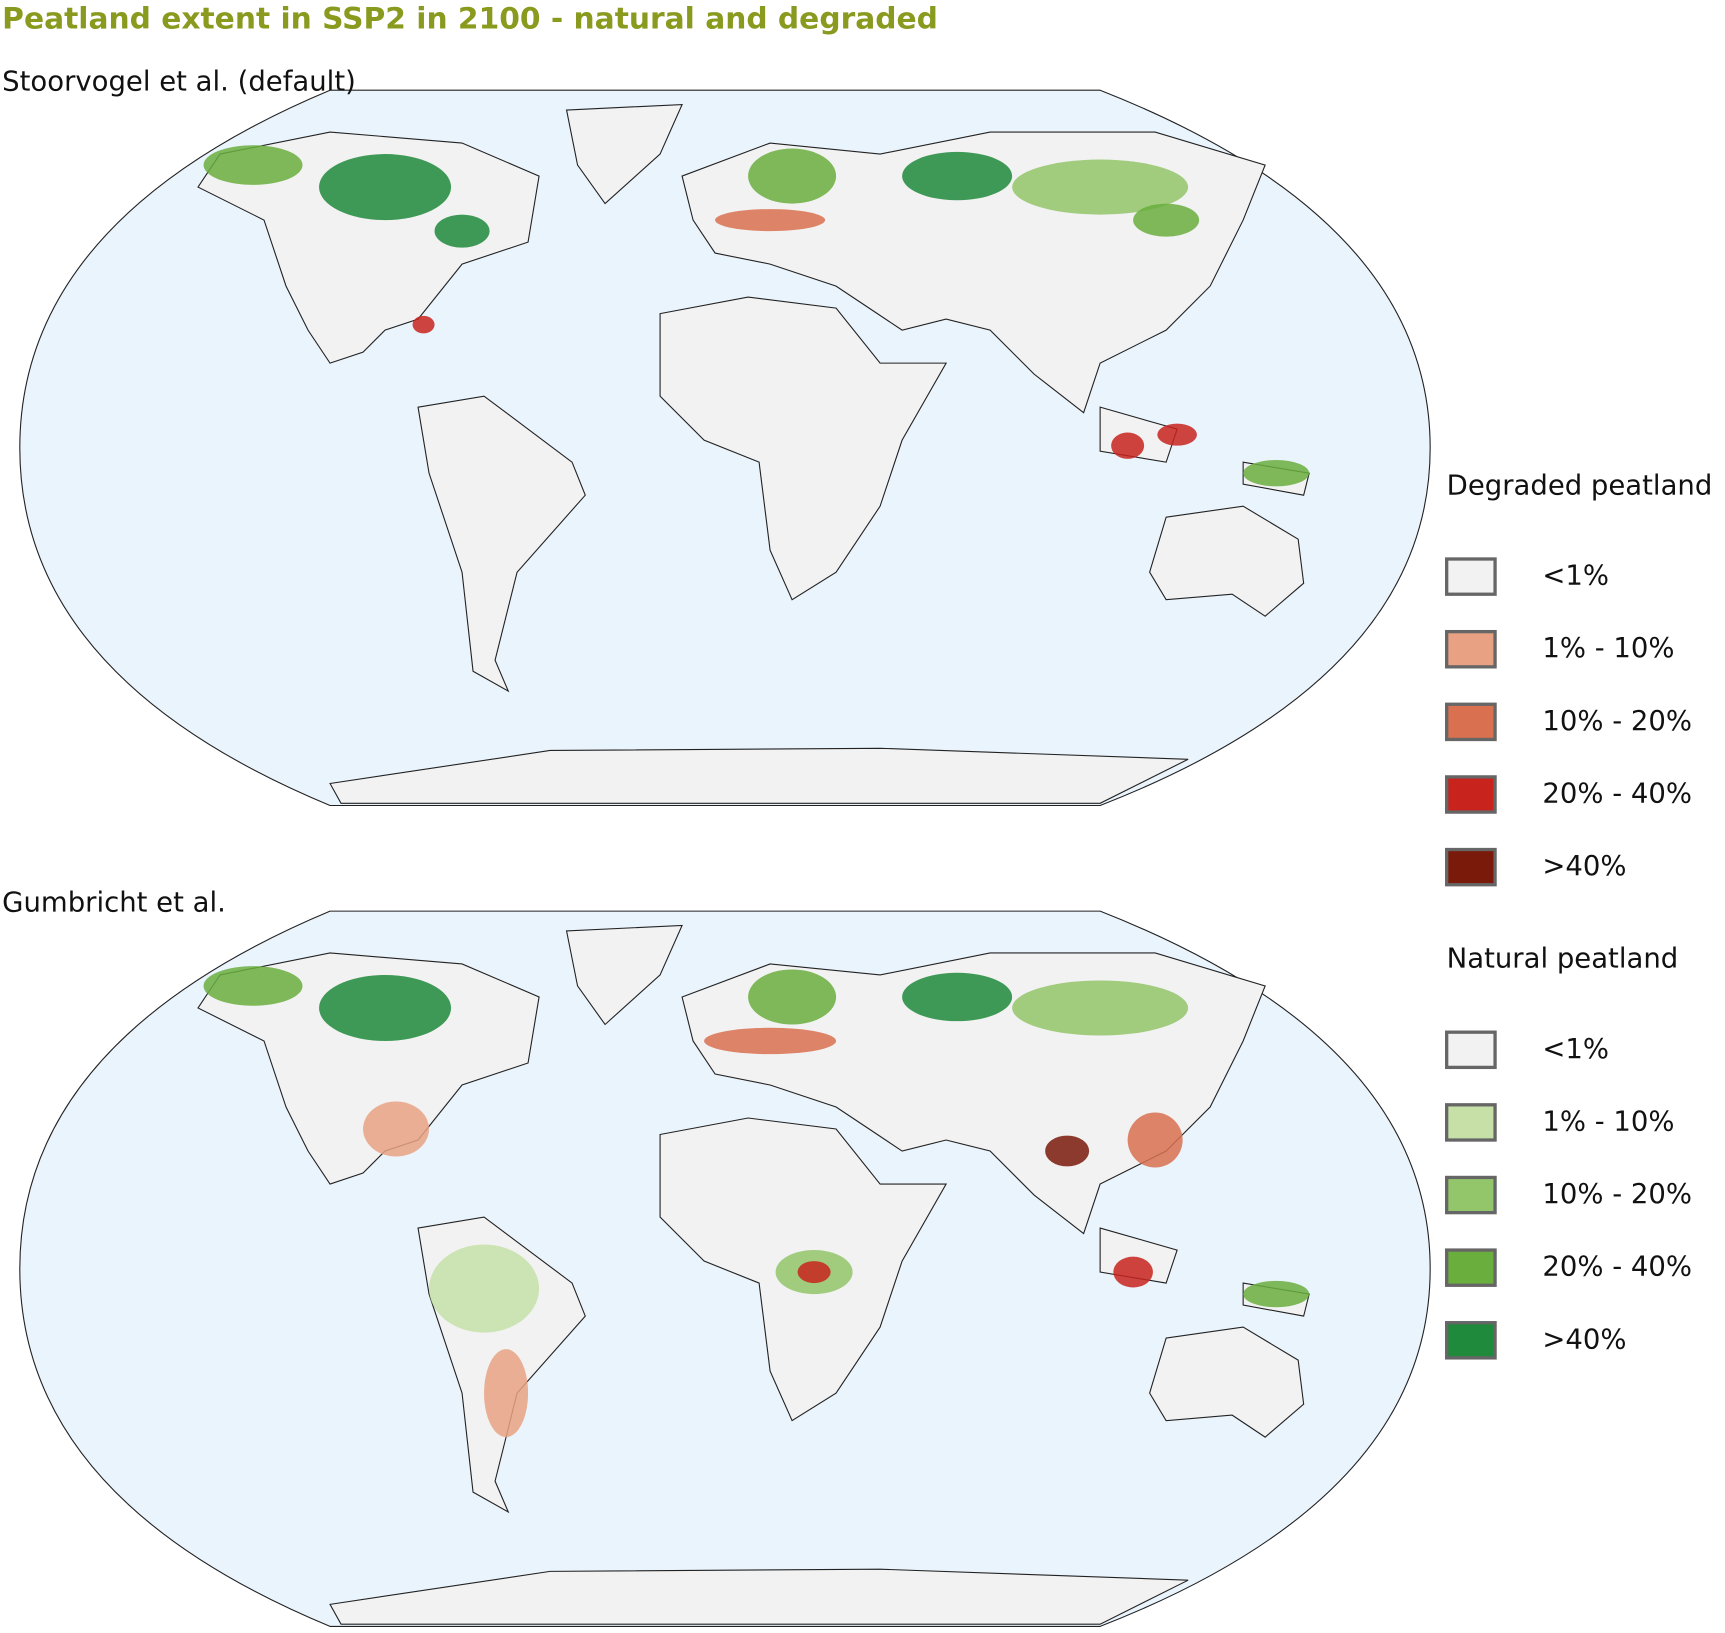  I want to click on legend-title: Degraded peatland, so click(1580, 485).